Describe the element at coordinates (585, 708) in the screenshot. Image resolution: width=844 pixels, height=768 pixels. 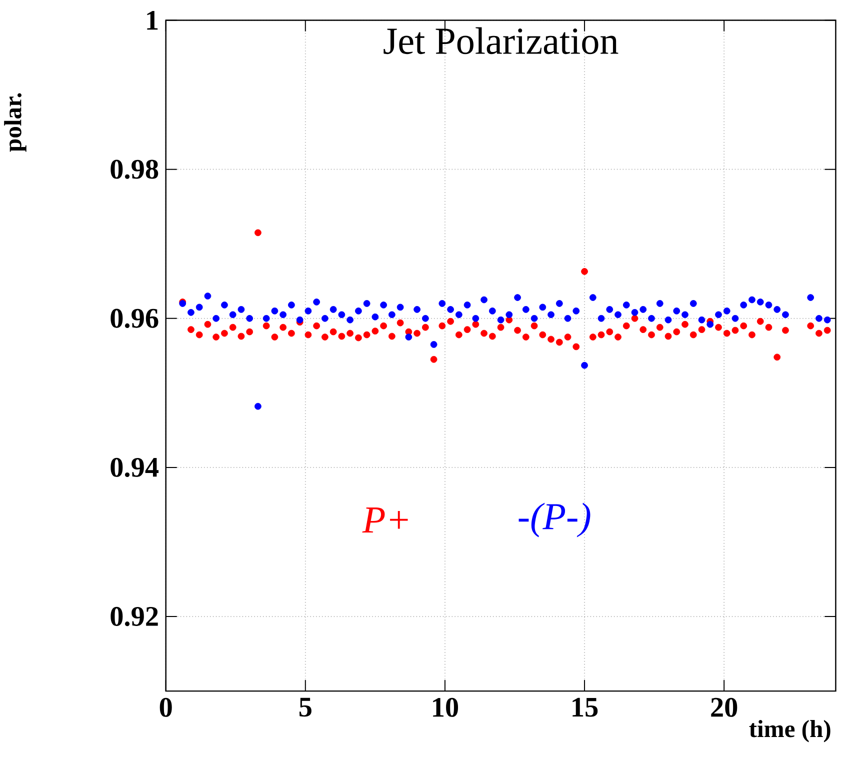
I see `x-tick-label: 15` at that location.